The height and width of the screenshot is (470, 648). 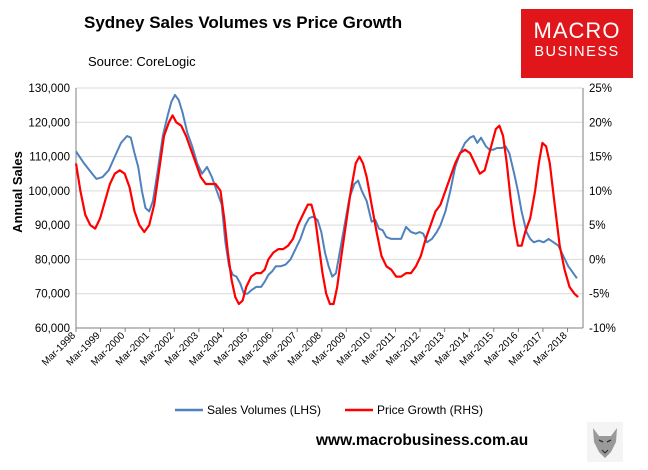 I want to click on y-right-tick-label: 20%, so click(x=600, y=123).